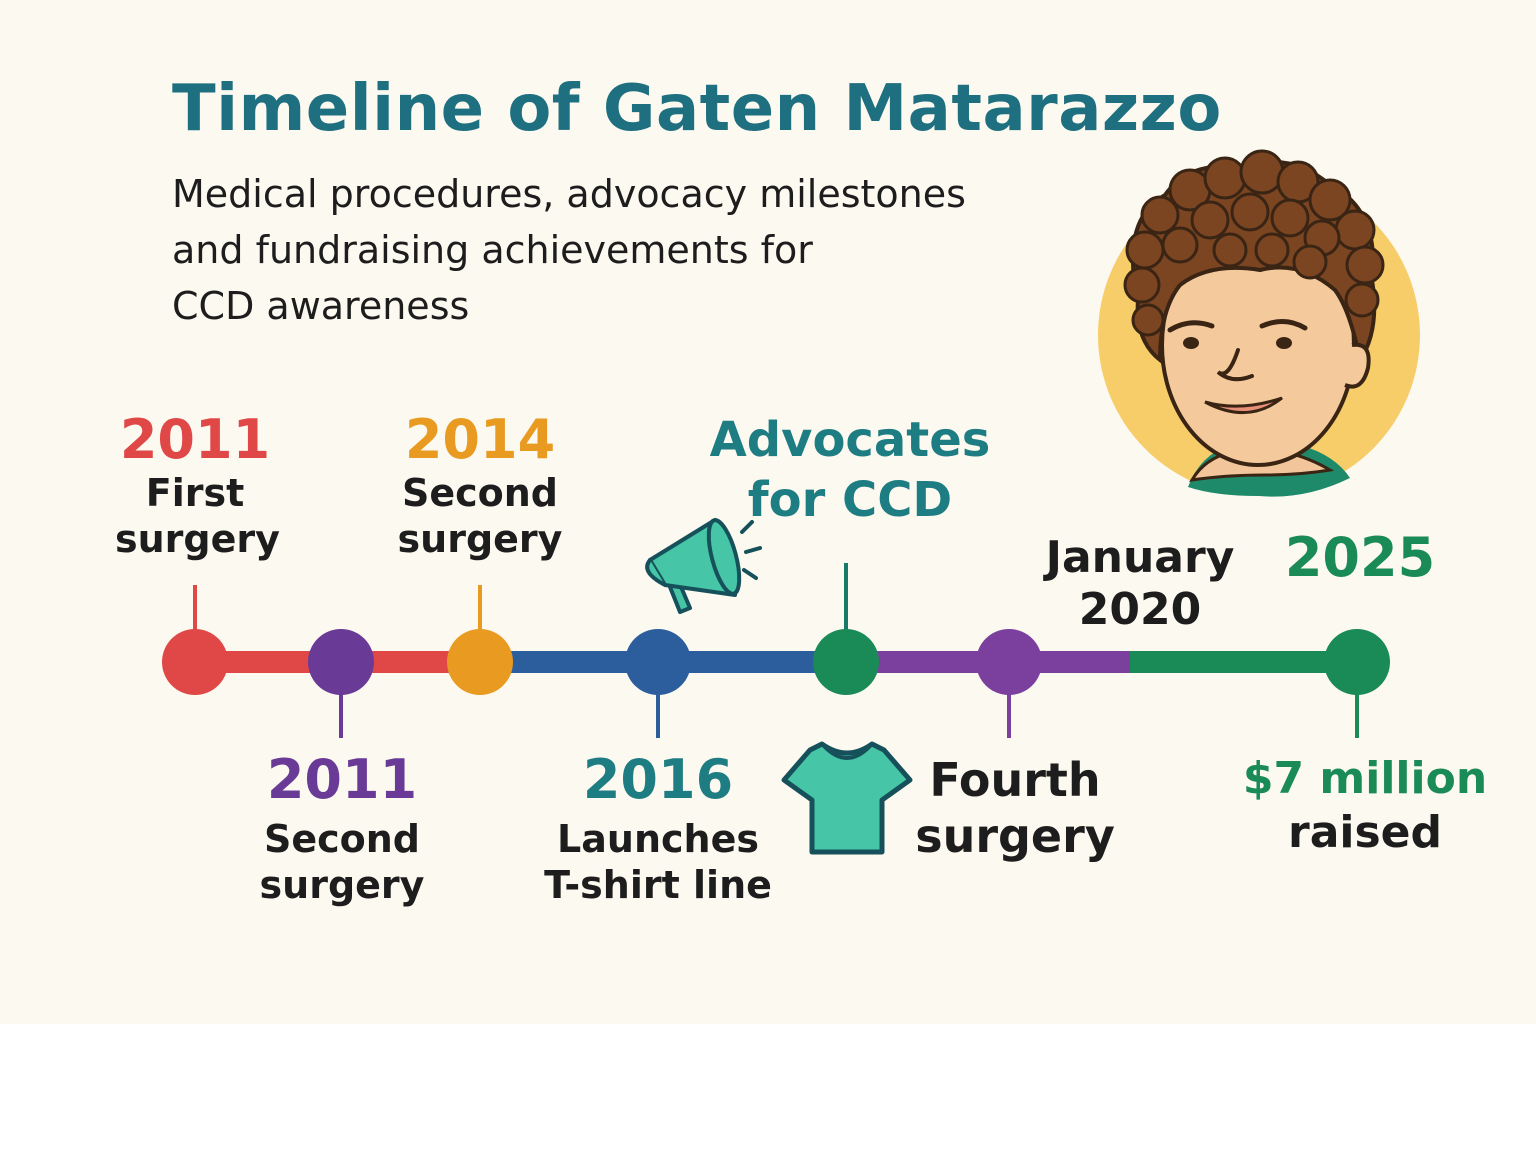 The height and width of the screenshot is (1154, 1536). Describe the element at coordinates (480, 439) in the screenshot. I see `event-year: 2014` at that location.